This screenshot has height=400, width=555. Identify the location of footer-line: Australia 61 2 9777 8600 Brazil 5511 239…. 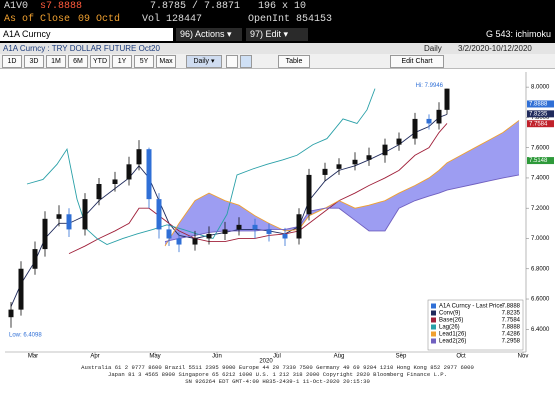
(277, 367).